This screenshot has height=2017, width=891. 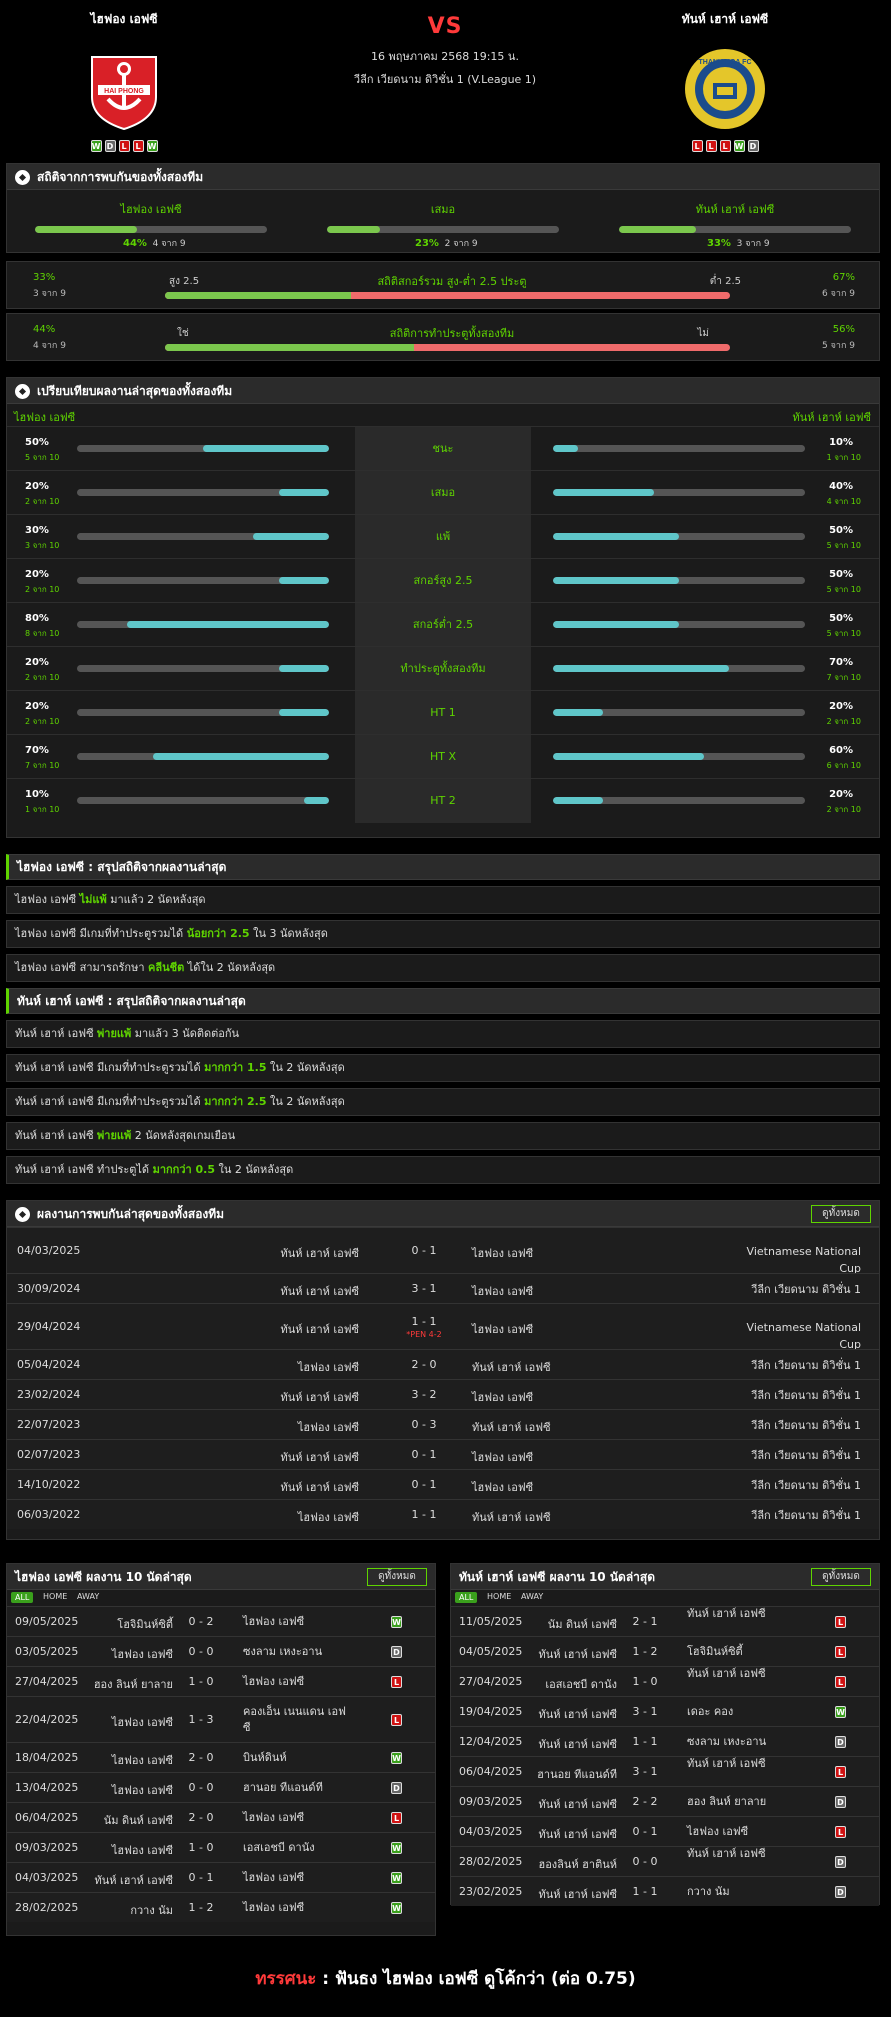 I want to click on away-last10-see-all-button: ดูทั้งหมด, so click(x=841, y=1577).